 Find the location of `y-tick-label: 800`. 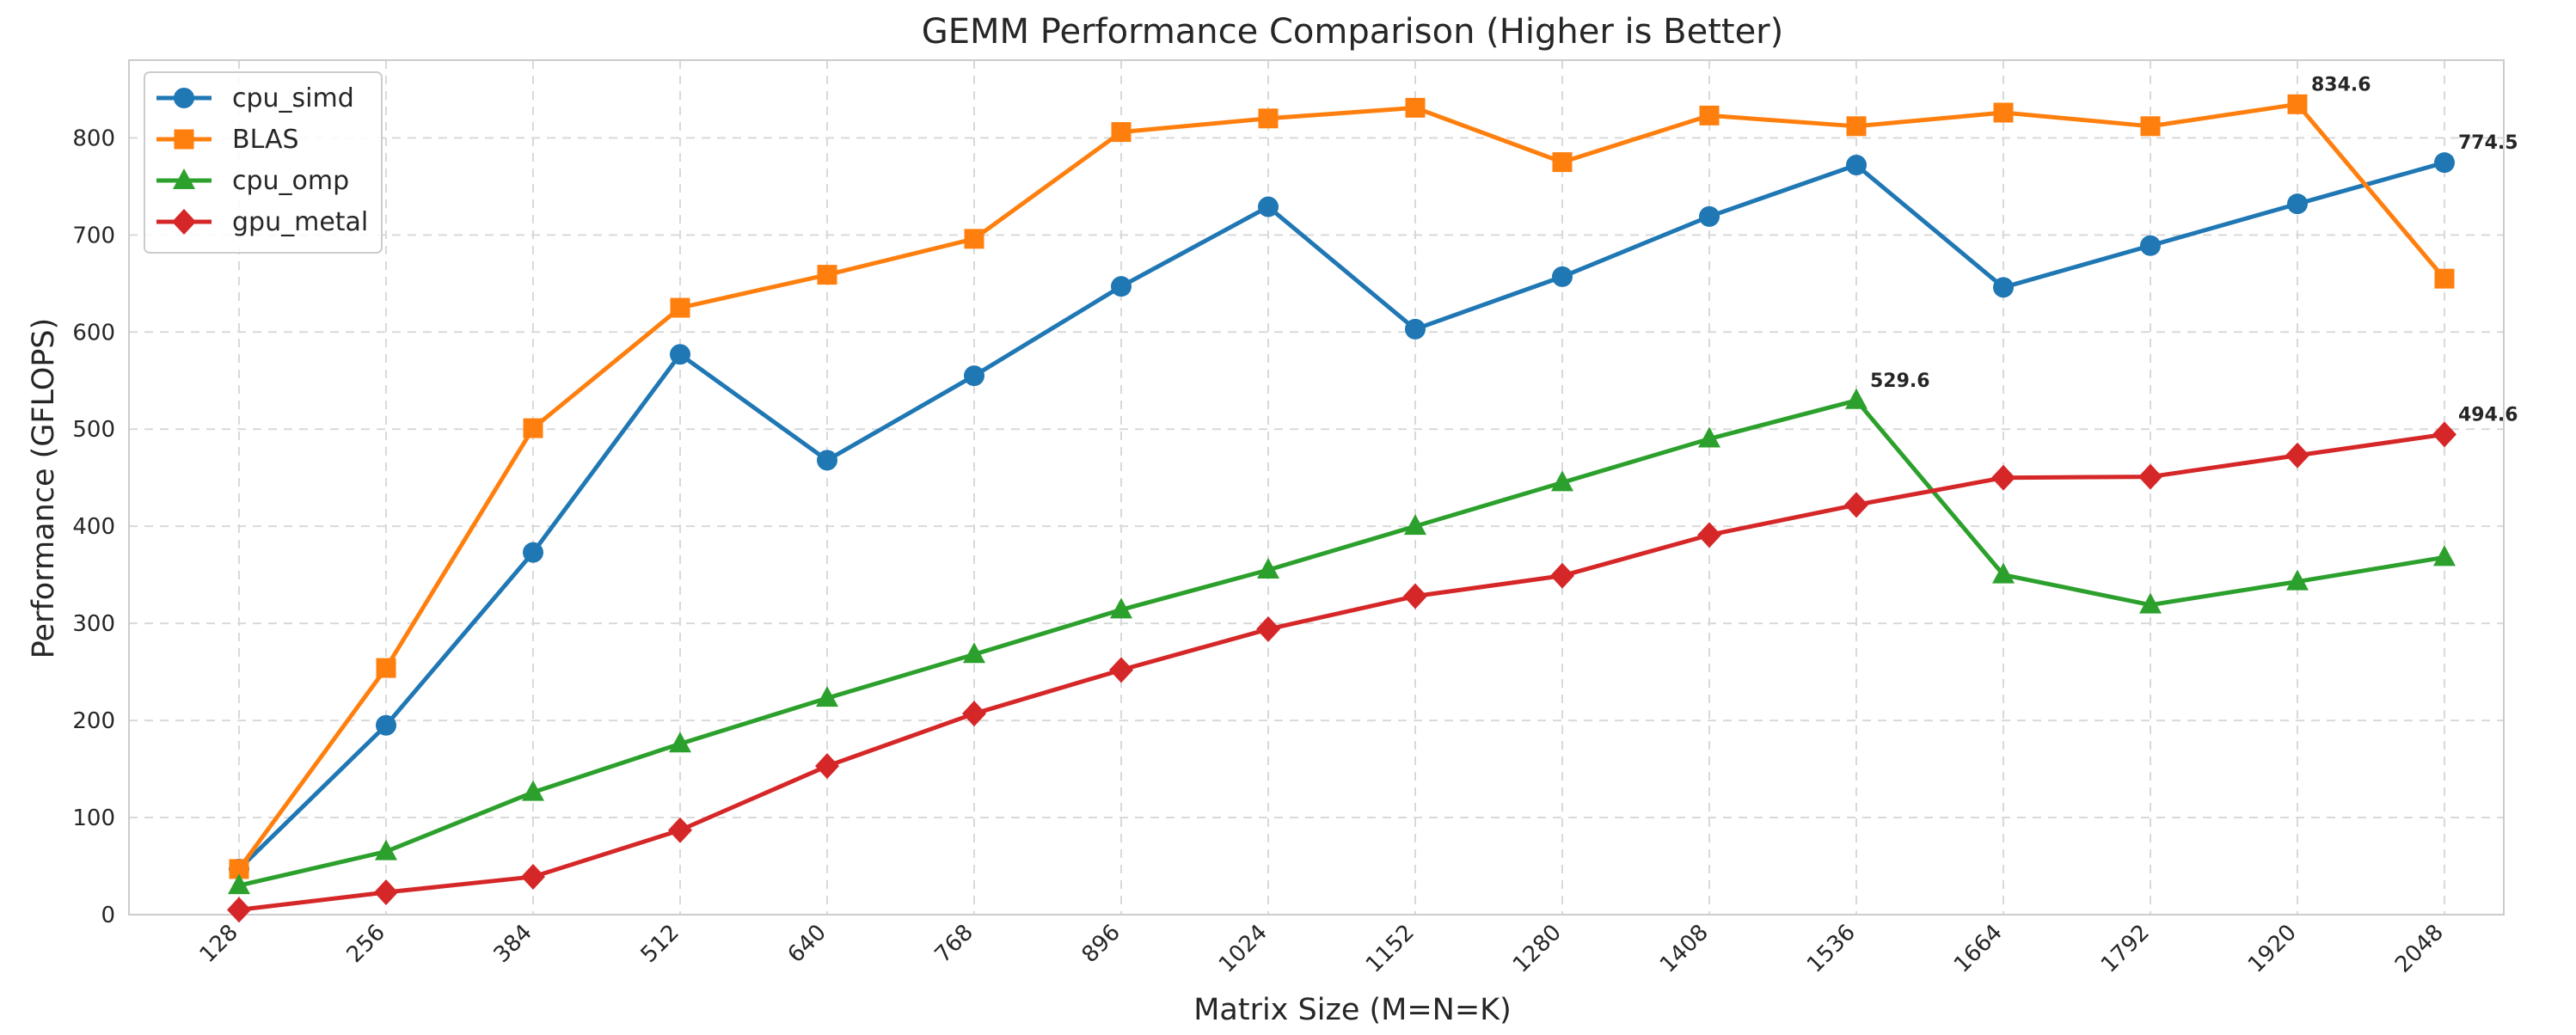

y-tick-label: 800 is located at coordinates (93, 138).